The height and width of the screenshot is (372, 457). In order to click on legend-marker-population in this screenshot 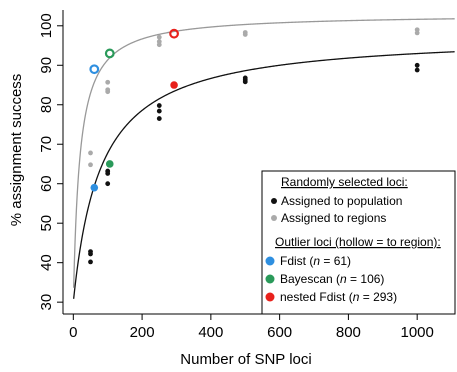, I will do `click(274, 201)`.